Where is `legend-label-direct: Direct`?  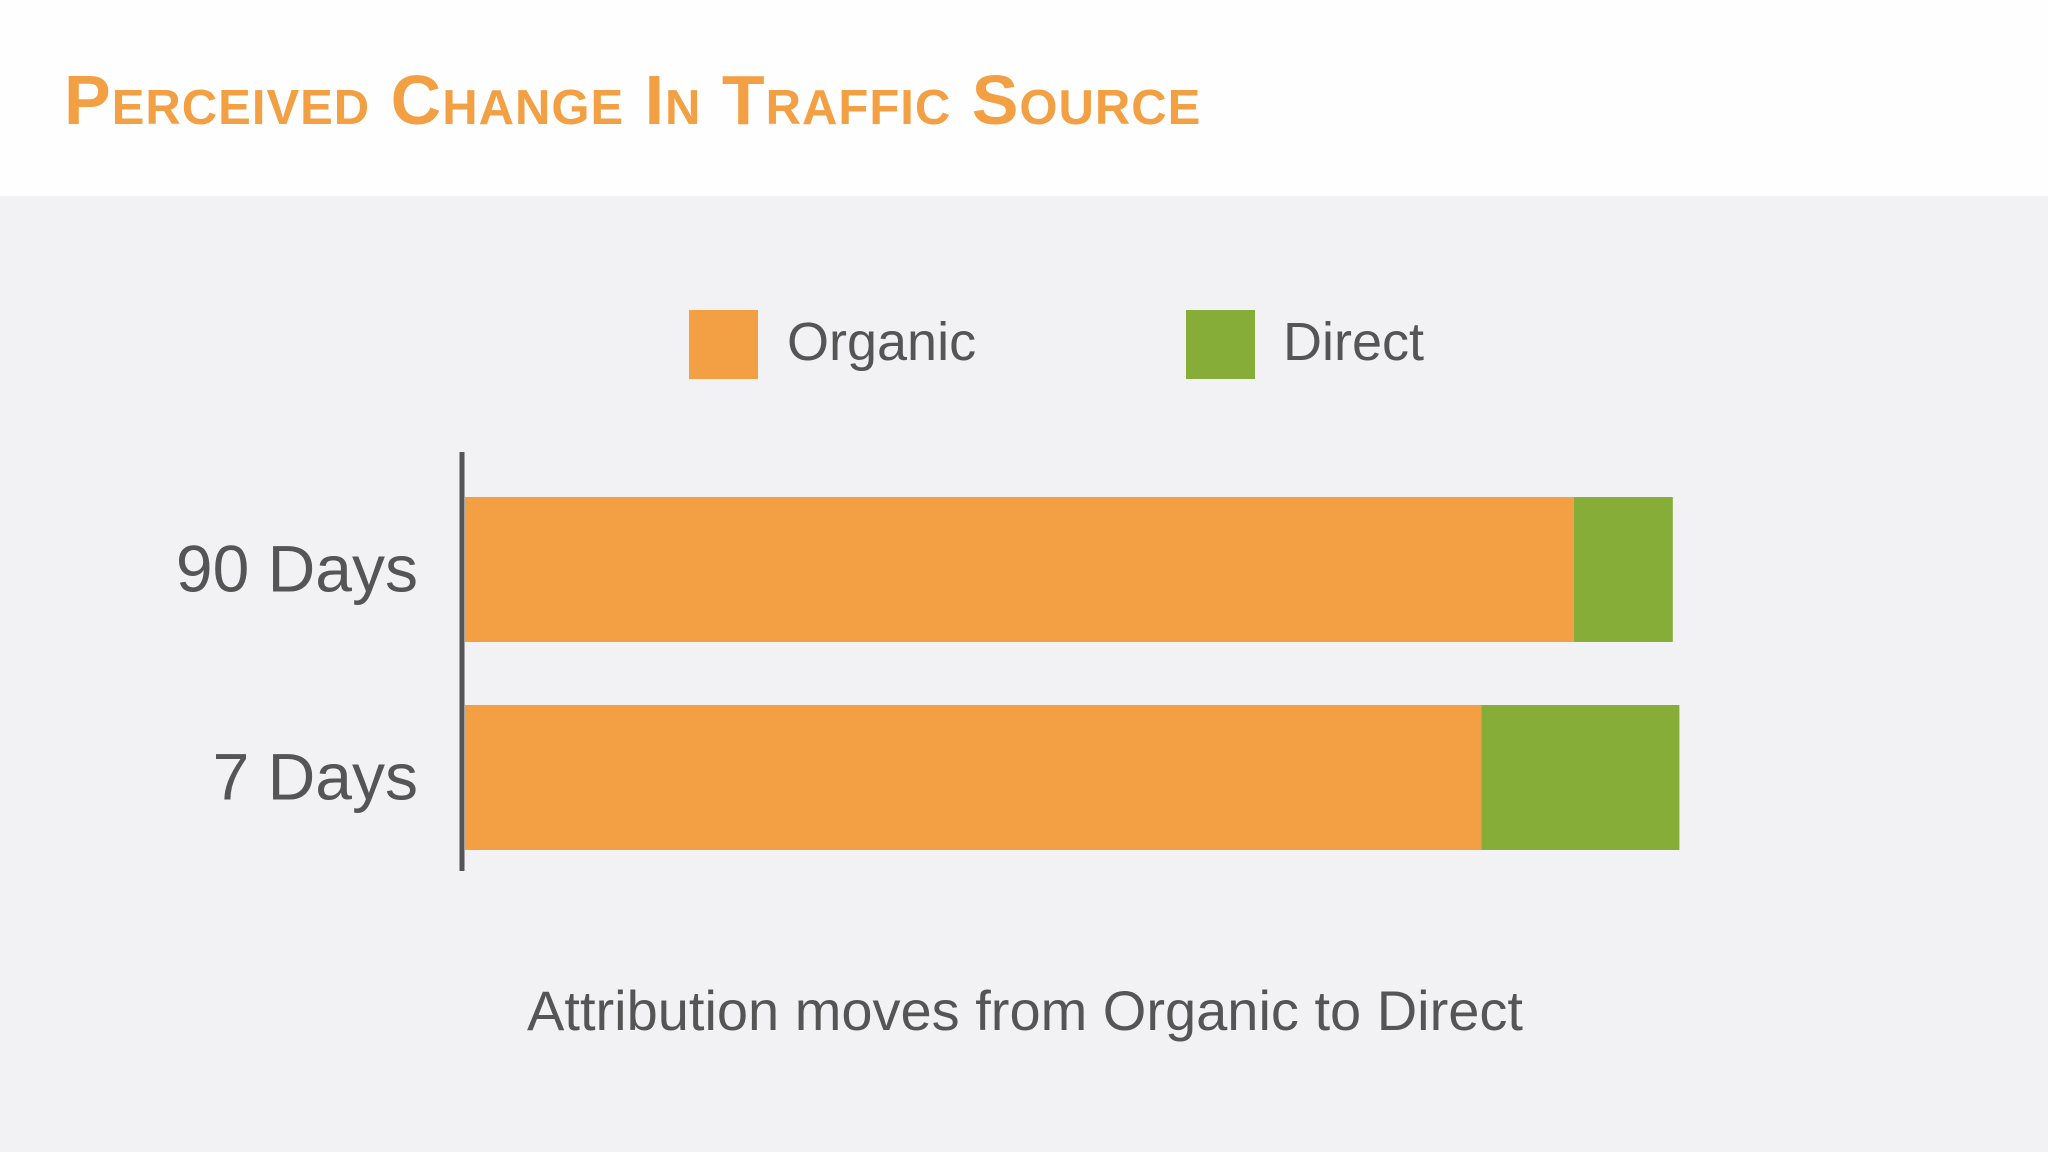 legend-label-direct: Direct is located at coordinates (1353, 342).